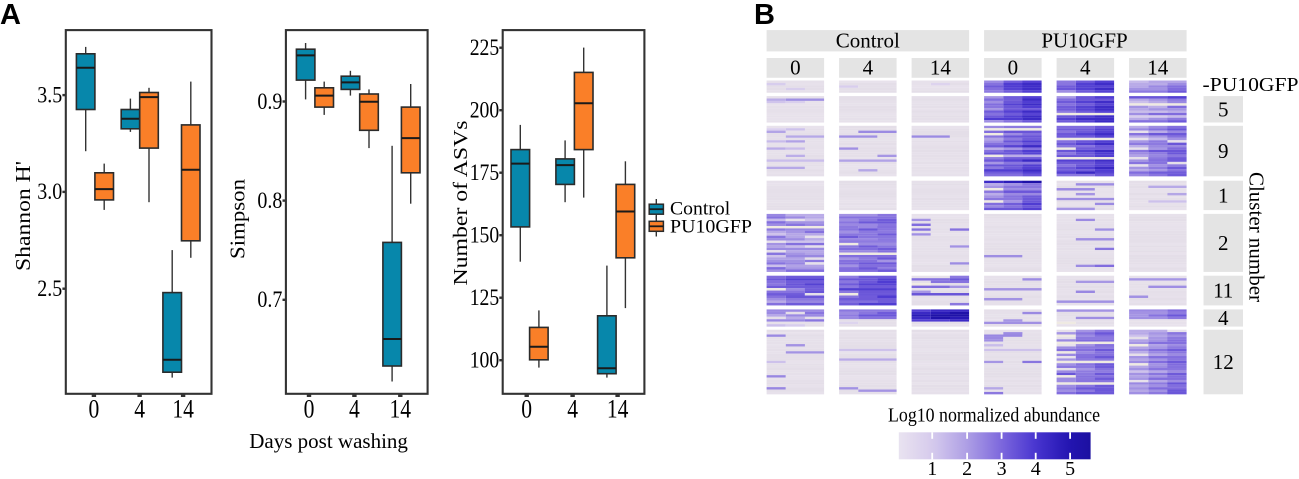 This screenshot has height=479, width=1299. What do you see at coordinates (1251, 85) in the screenshot?
I see `svg-text: -PU10GFP` at bounding box center [1251, 85].